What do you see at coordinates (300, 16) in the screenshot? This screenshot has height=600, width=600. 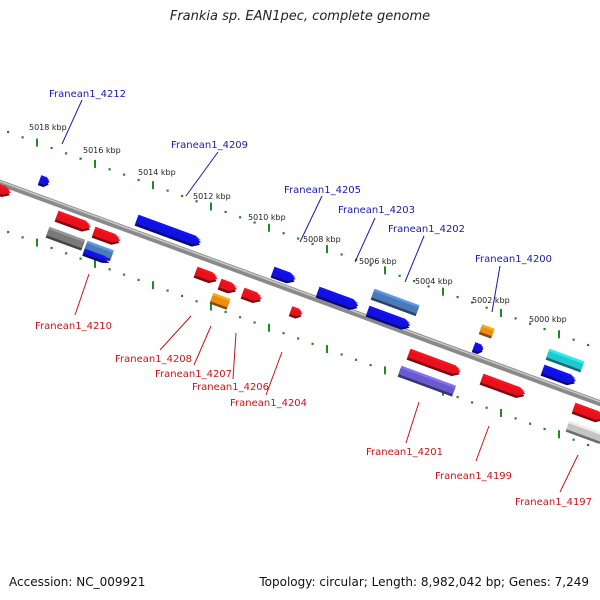 I see `genome-title: Frankia sp. EAN1pec, complete genome` at bounding box center [300, 16].